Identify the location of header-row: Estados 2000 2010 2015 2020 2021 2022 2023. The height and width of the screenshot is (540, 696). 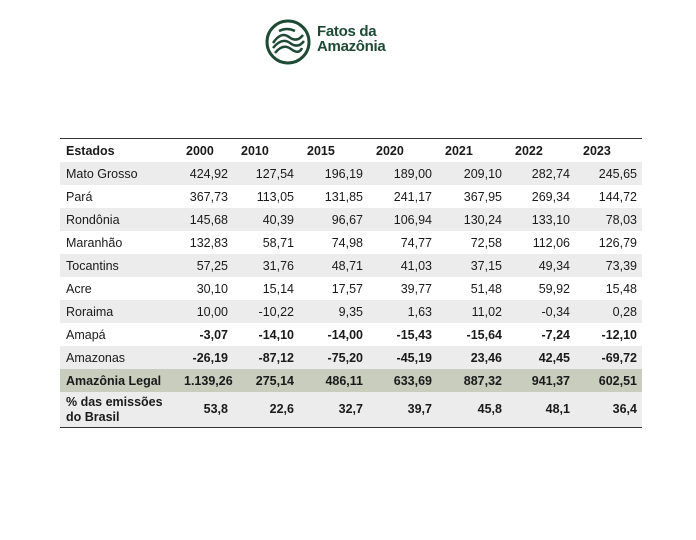
(351, 151).